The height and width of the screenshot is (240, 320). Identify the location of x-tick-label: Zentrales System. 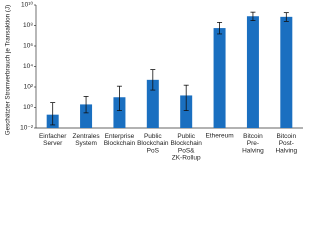
(87, 140).